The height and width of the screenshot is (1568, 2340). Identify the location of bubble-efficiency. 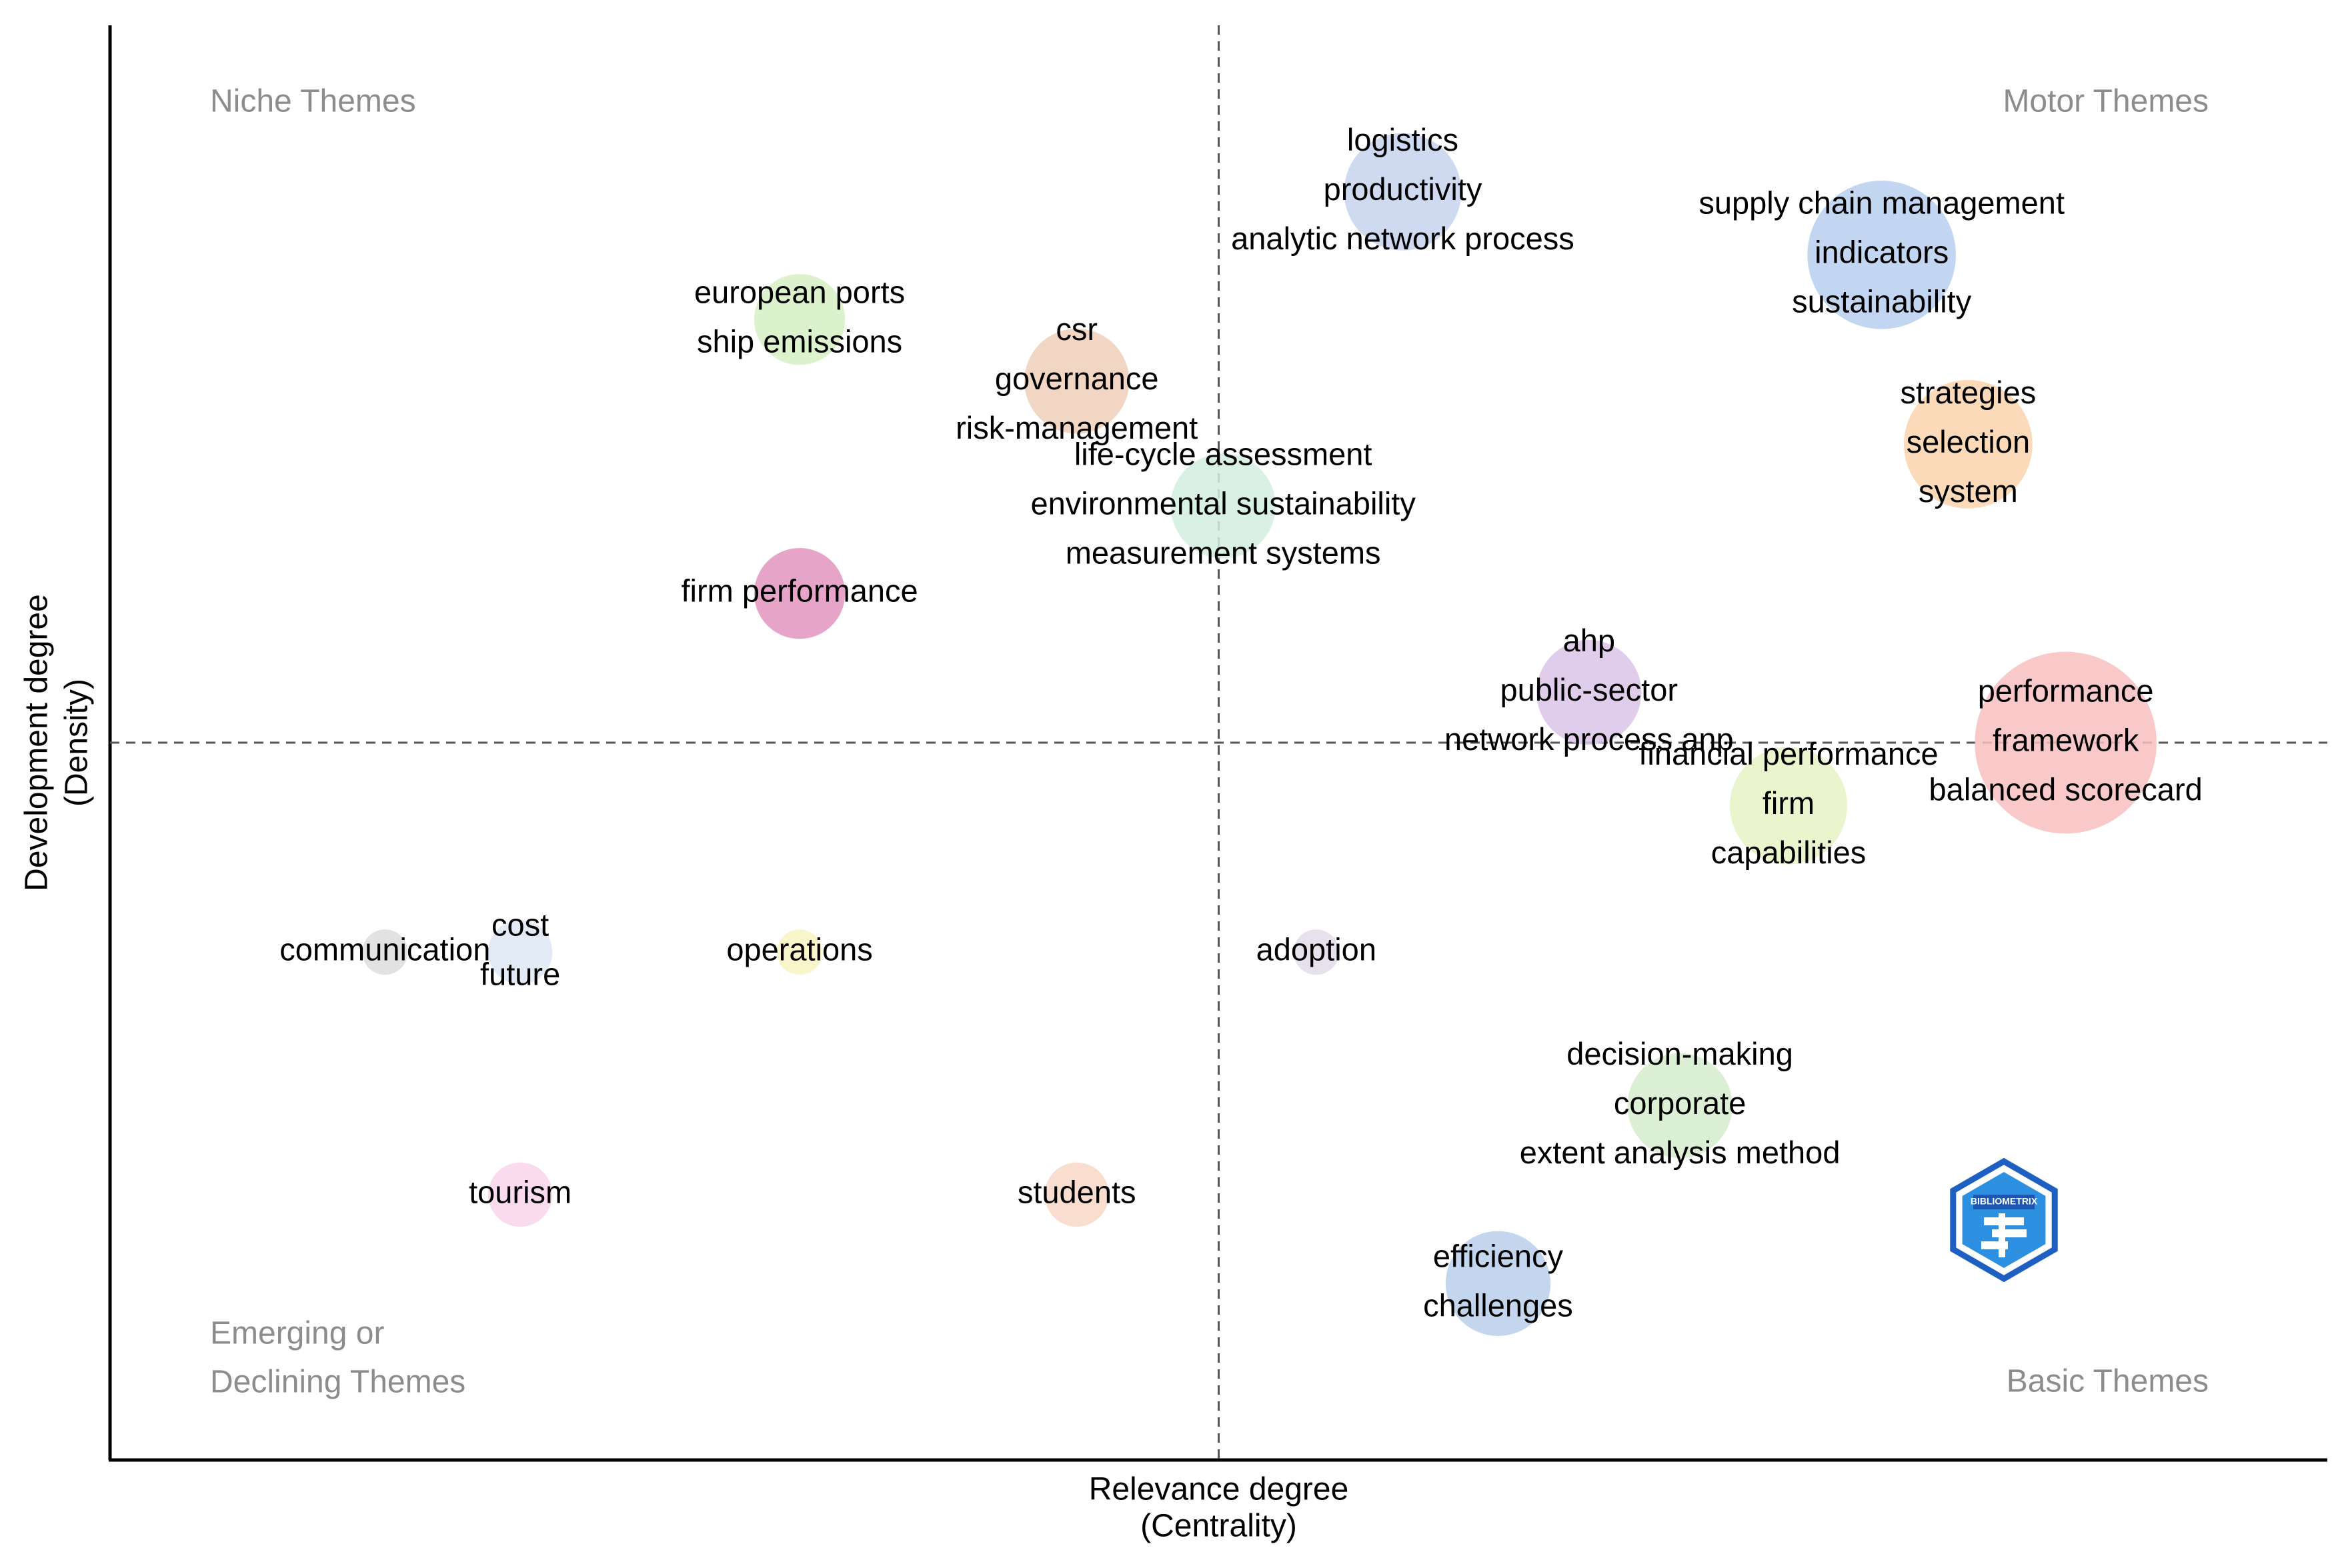
(1498, 1284).